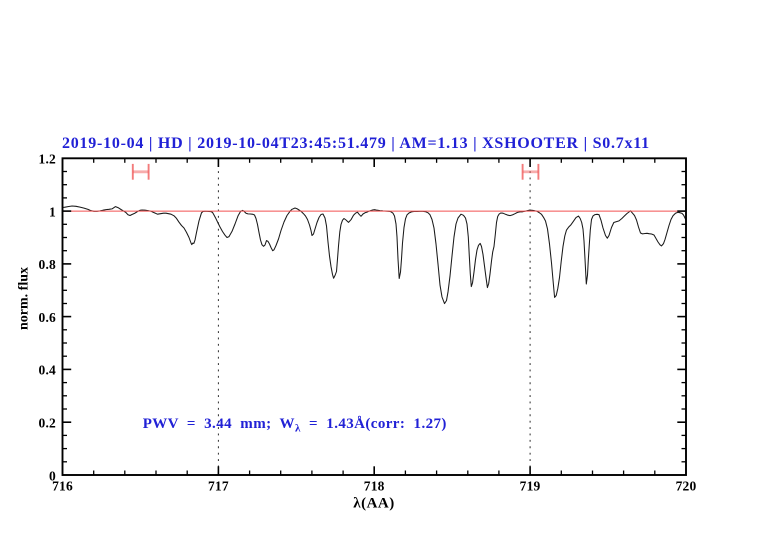 This screenshot has height=542, width=782. I want to click on svg-text: 0.2, so click(48, 423).